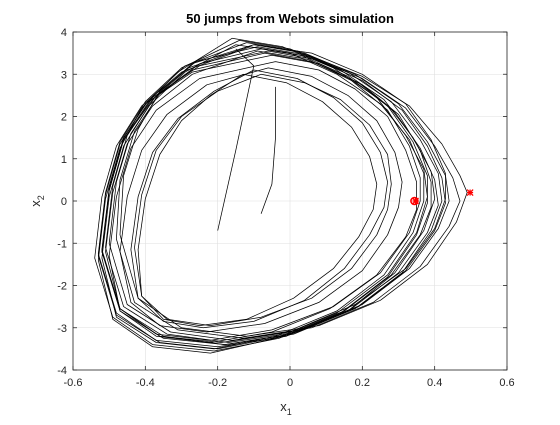 The height and width of the screenshot is (425, 560). Describe the element at coordinates (62, 287) in the screenshot. I see `y-tick-label: -2` at that location.